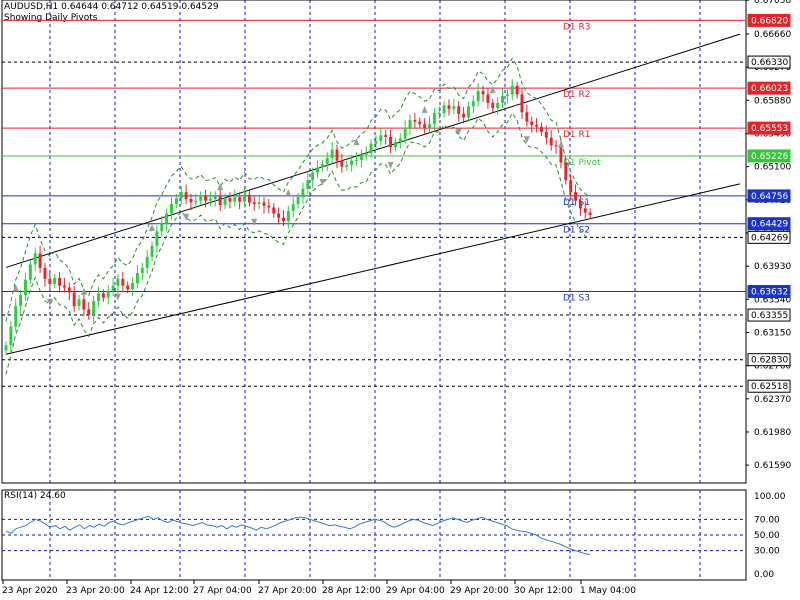 The image size is (800, 600). Describe the element at coordinates (769, 225) in the screenshot. I see `price-badge-label: 0.64429` at that location.